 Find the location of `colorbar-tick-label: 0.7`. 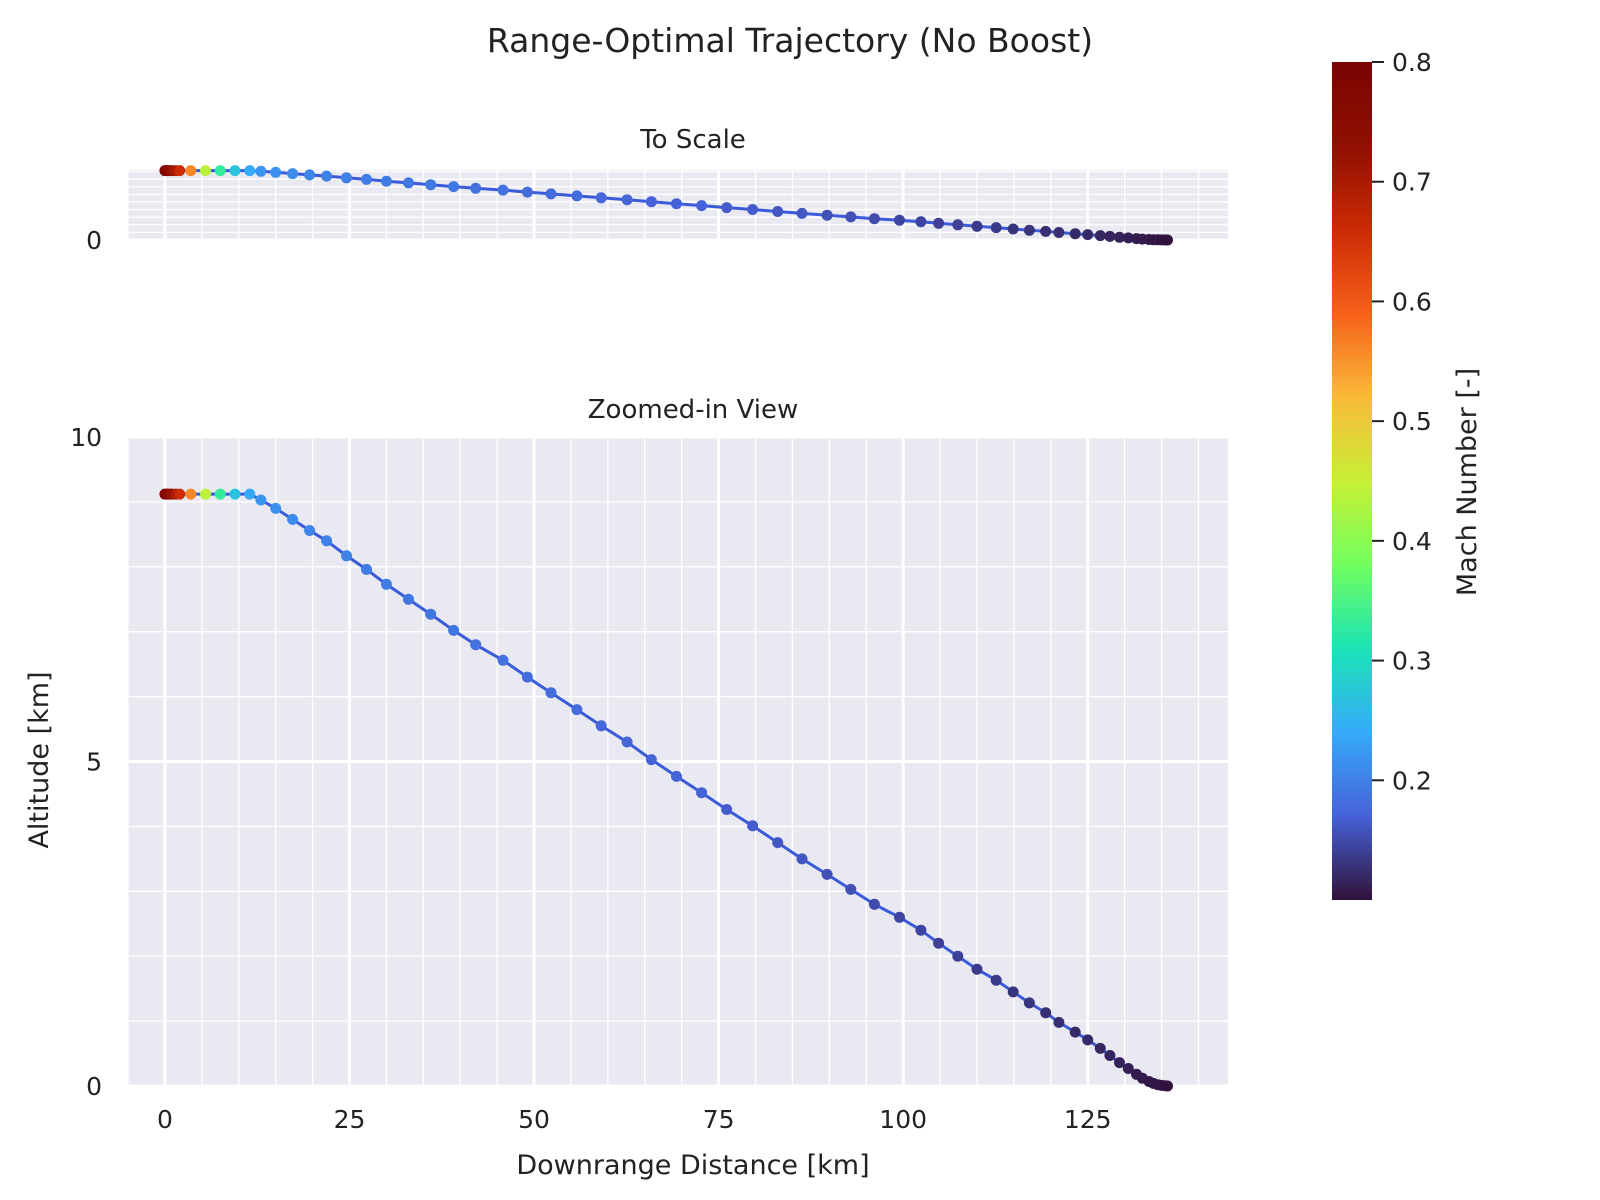

colorbar-tick-label: 0.7 is located at coordinates (1412, 182).